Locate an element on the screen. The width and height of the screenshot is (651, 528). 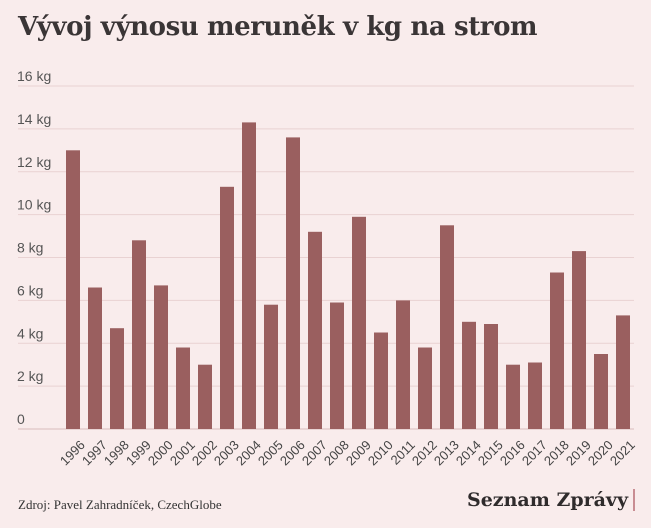
y-tick-label: 8 kg is located at coordinates (30, 248).